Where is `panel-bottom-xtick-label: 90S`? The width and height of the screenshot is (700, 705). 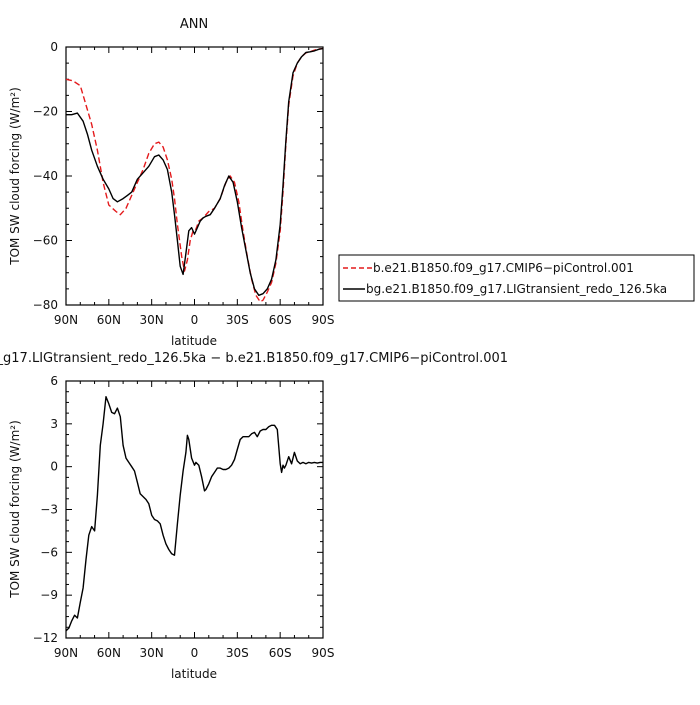 panel-bottom-xtick-label: 90S is located at coordinates (323, 653).